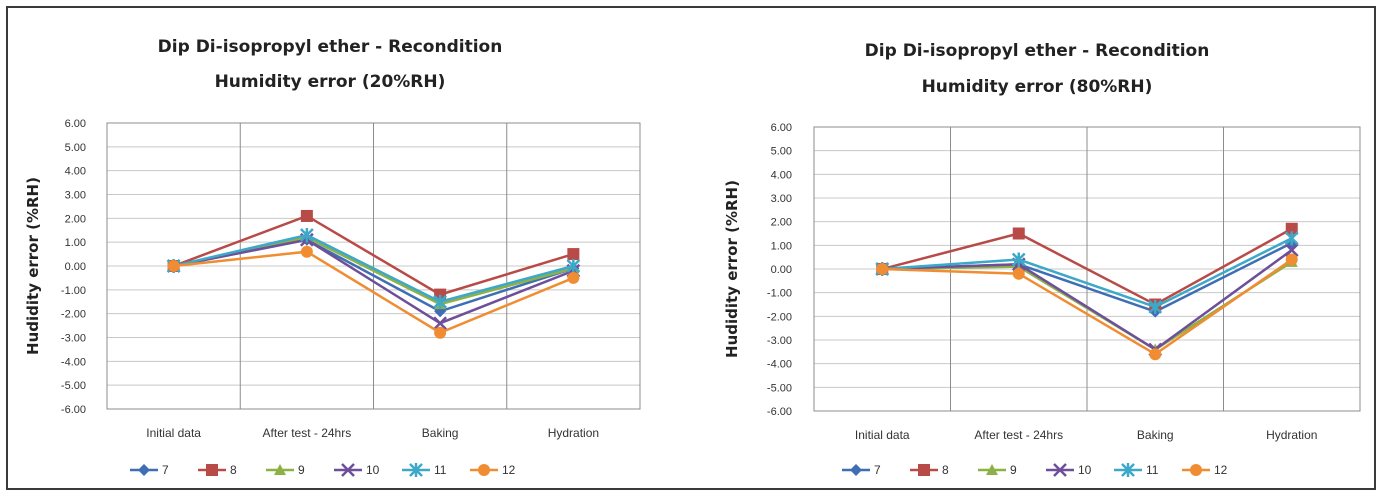 This screenshot has width=1384, height=498. Describe the element at coordinates (779, 388) in the screenshot. I see `y-tick-label: -5.00` at that location.